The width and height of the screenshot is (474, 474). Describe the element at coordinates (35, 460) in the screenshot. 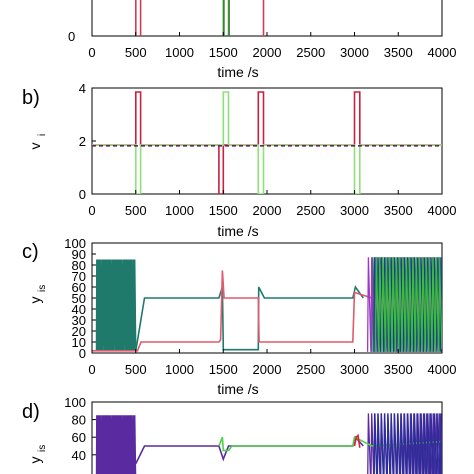

I see `panel-d-ylabel-main: y` at that location.